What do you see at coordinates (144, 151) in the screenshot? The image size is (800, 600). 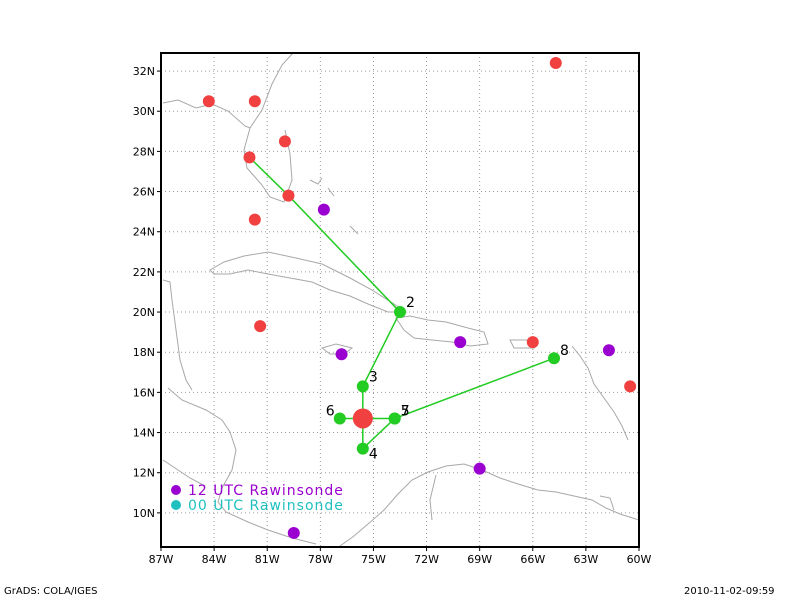 I see `y-tick-label: 28N` at bounding box center [144, 151].